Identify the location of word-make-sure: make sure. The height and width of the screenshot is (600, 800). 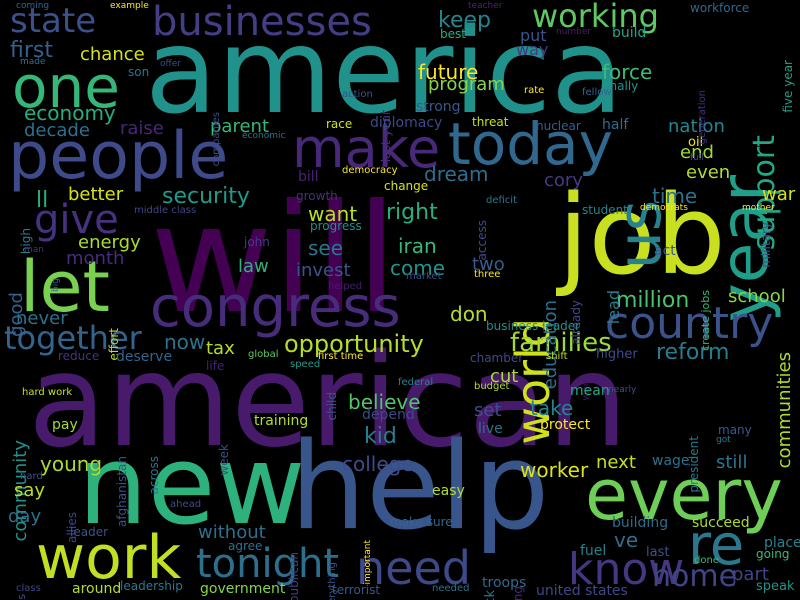
(421, 522).